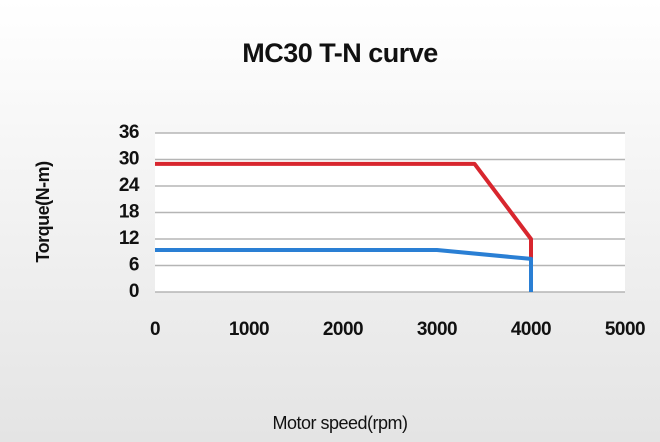  What do you see at coordinates (43, 212) in the screenshot?
I see `y-axis-label: Torque(N-m)` at bounding box center [43, 212].